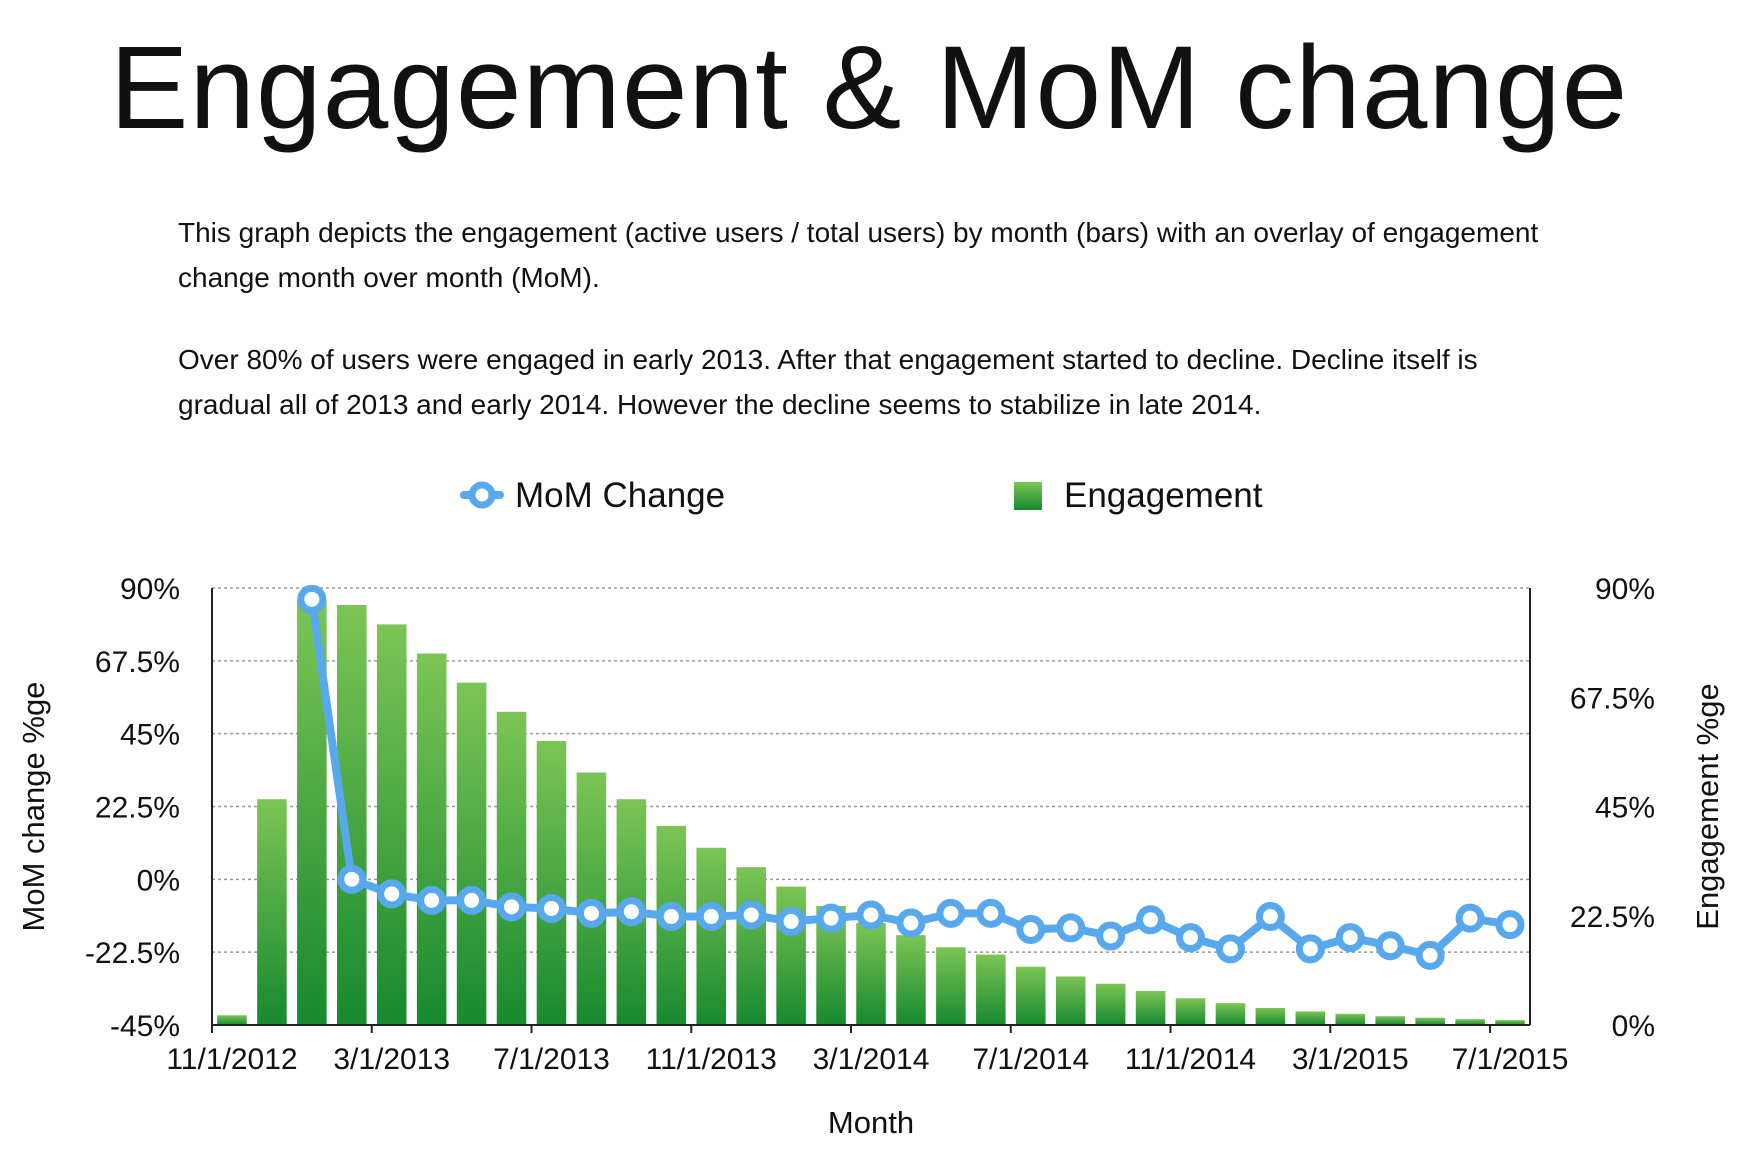 Image resolution: width=1738 pixels, height=1160 pixels. Describe the element at coordinates (1625, 808) in the screenshot. I see `right-tick-label: 45%` at that location.